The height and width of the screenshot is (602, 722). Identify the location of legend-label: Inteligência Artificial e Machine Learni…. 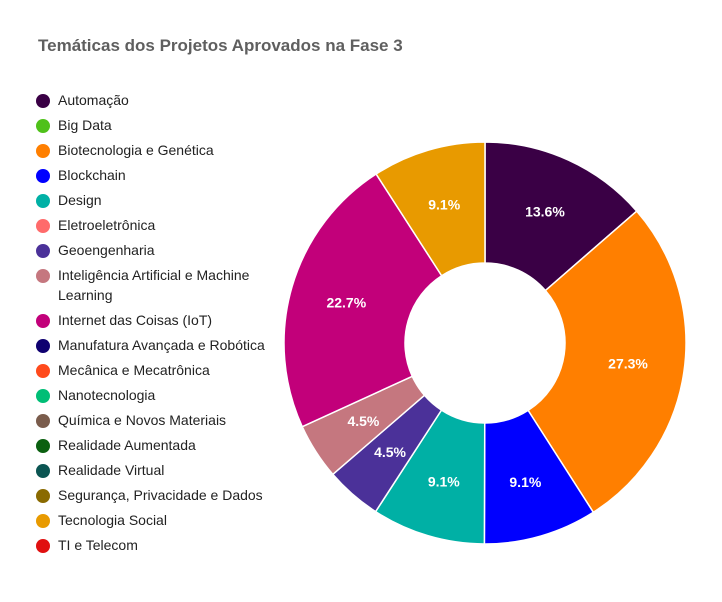
(154, 285).